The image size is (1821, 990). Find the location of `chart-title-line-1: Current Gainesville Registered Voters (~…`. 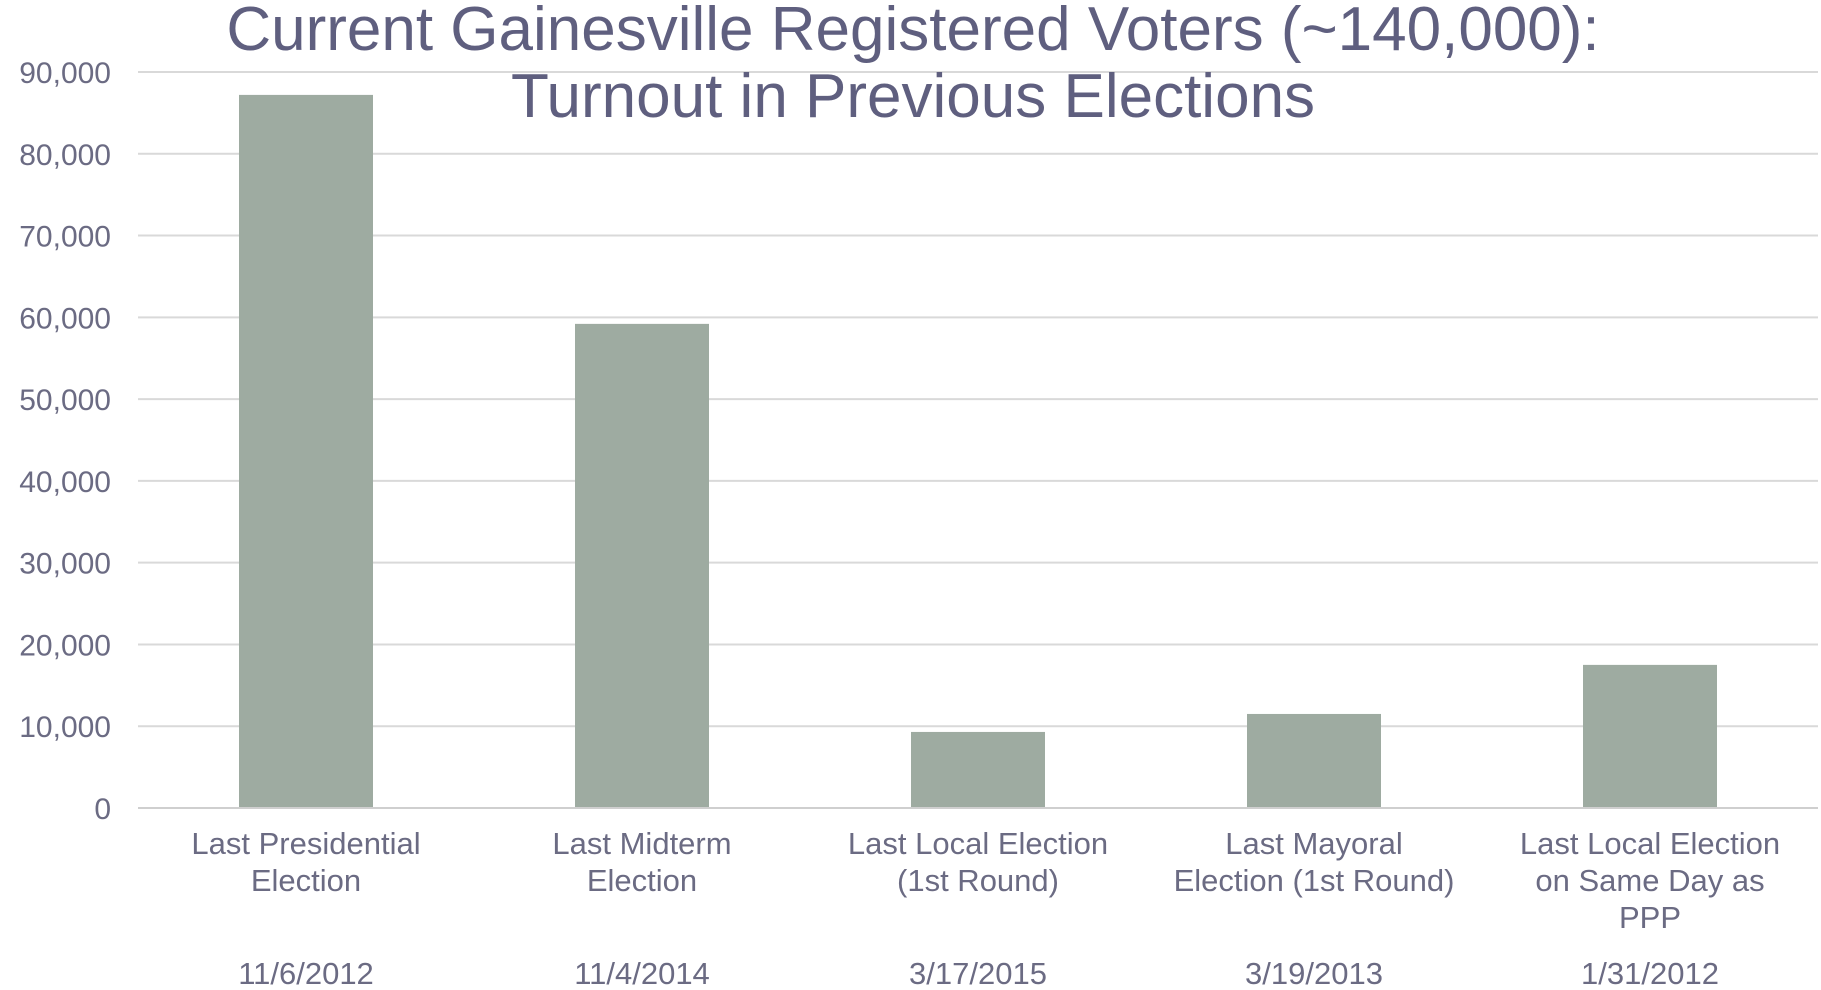

chart-title-line-1: Current Gainesville Registered Voters (~… is located at coordinates (912, 32).